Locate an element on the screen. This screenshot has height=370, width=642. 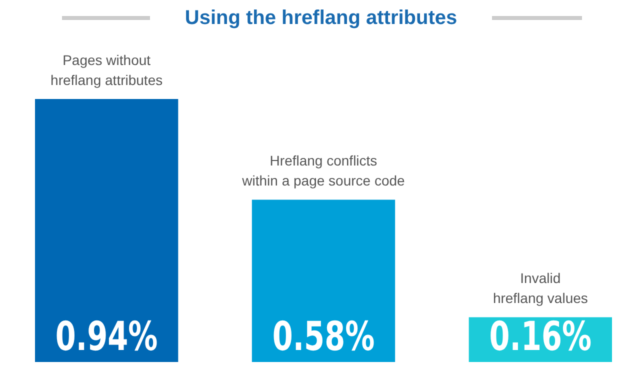
chart-title: Using the hreflang attributes is located at coordinates (321, 18).